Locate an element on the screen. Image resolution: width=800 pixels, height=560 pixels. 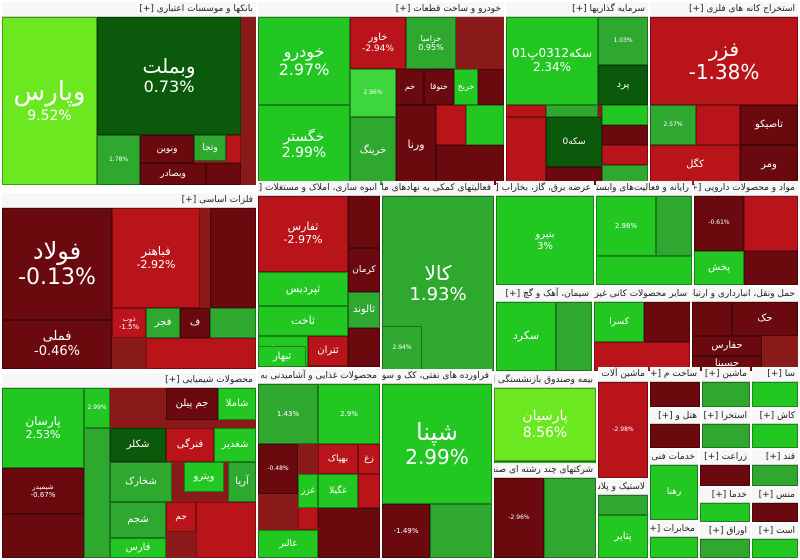
stock-tile: شجم is located at coordinates (138, 520).